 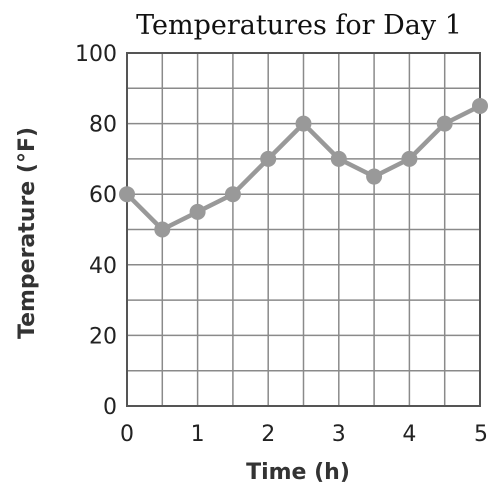 I want to click on y-tick-label: 40, so click(x=103, y=266).